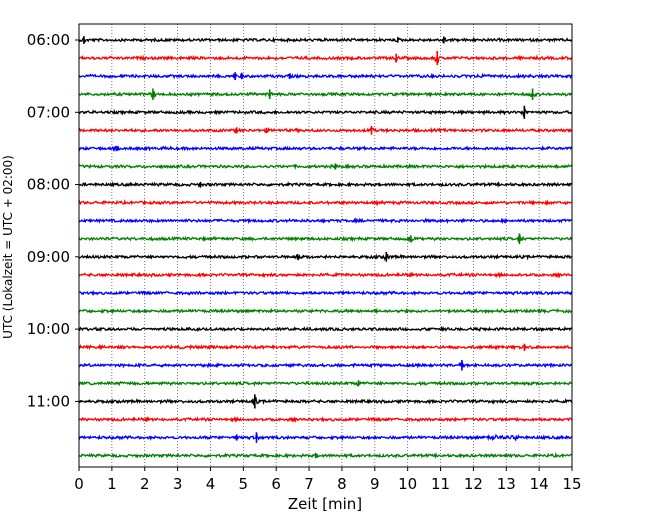 Image resolution: width=650 pixels, height=520 pixels. I want to click on x-tick-label: 11, so click(440, 484).